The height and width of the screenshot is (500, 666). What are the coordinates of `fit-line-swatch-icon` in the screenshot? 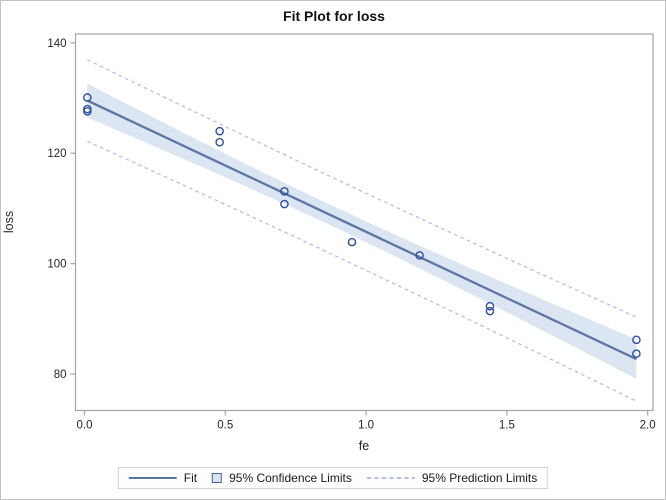 It's located at (152, 478).